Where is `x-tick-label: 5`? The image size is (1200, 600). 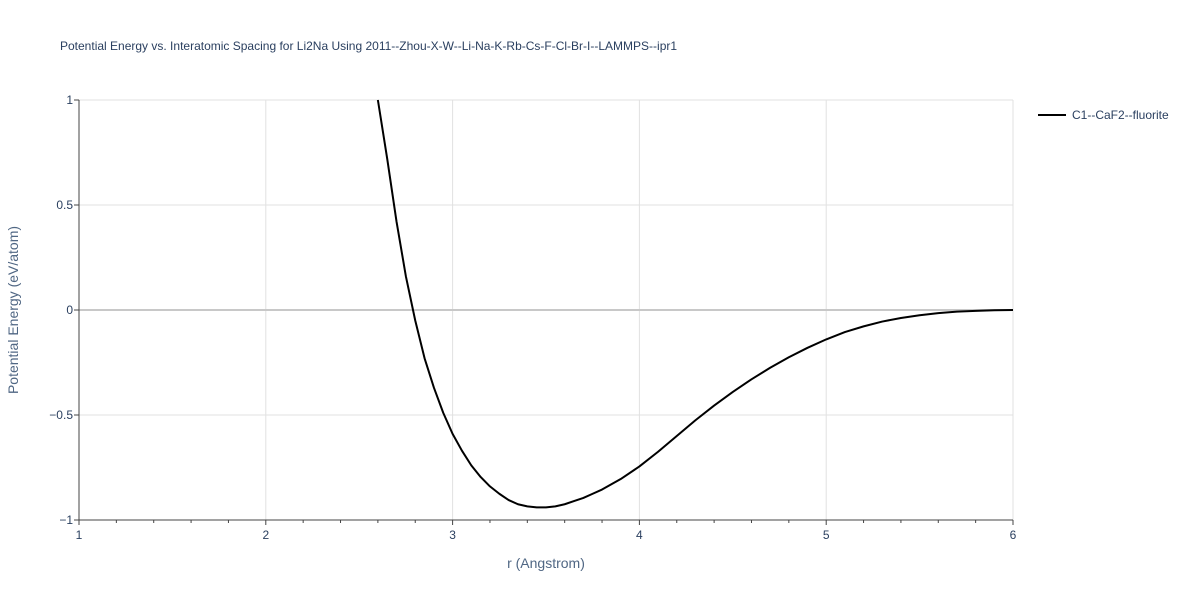 x-tick-label: 5 is located at coordinates (826, 535).